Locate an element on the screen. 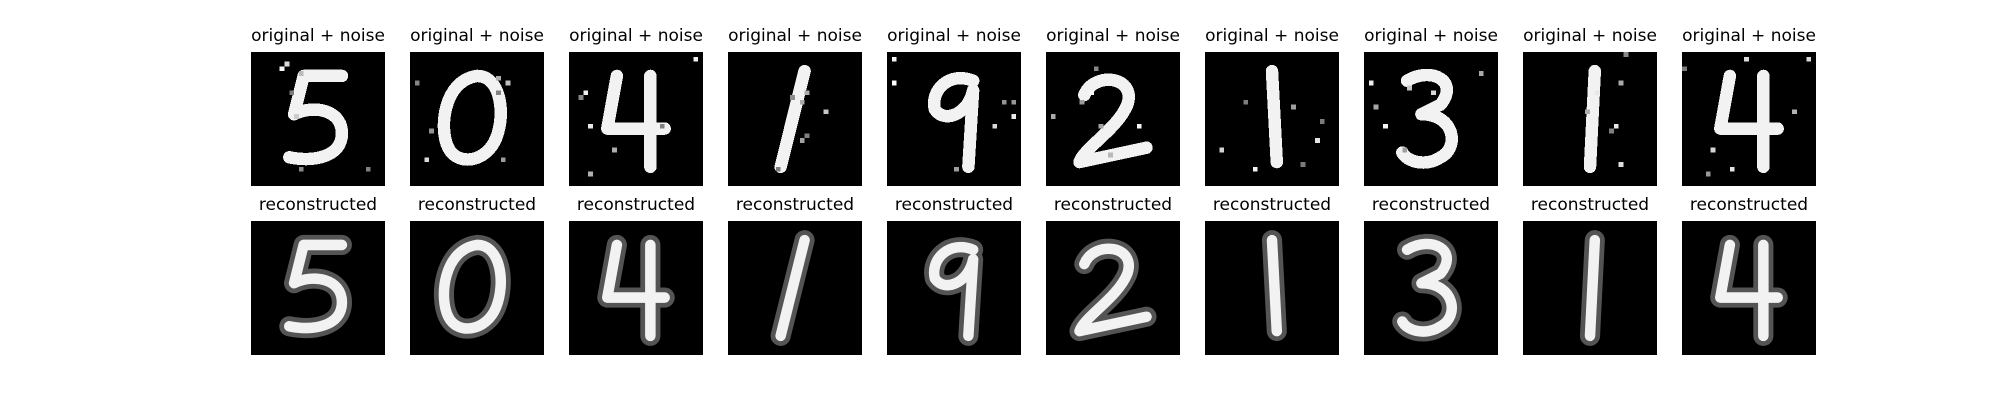 The width and height of the screenshot is (2000, 400). digit-5-image is located at coordinates (318, 119).